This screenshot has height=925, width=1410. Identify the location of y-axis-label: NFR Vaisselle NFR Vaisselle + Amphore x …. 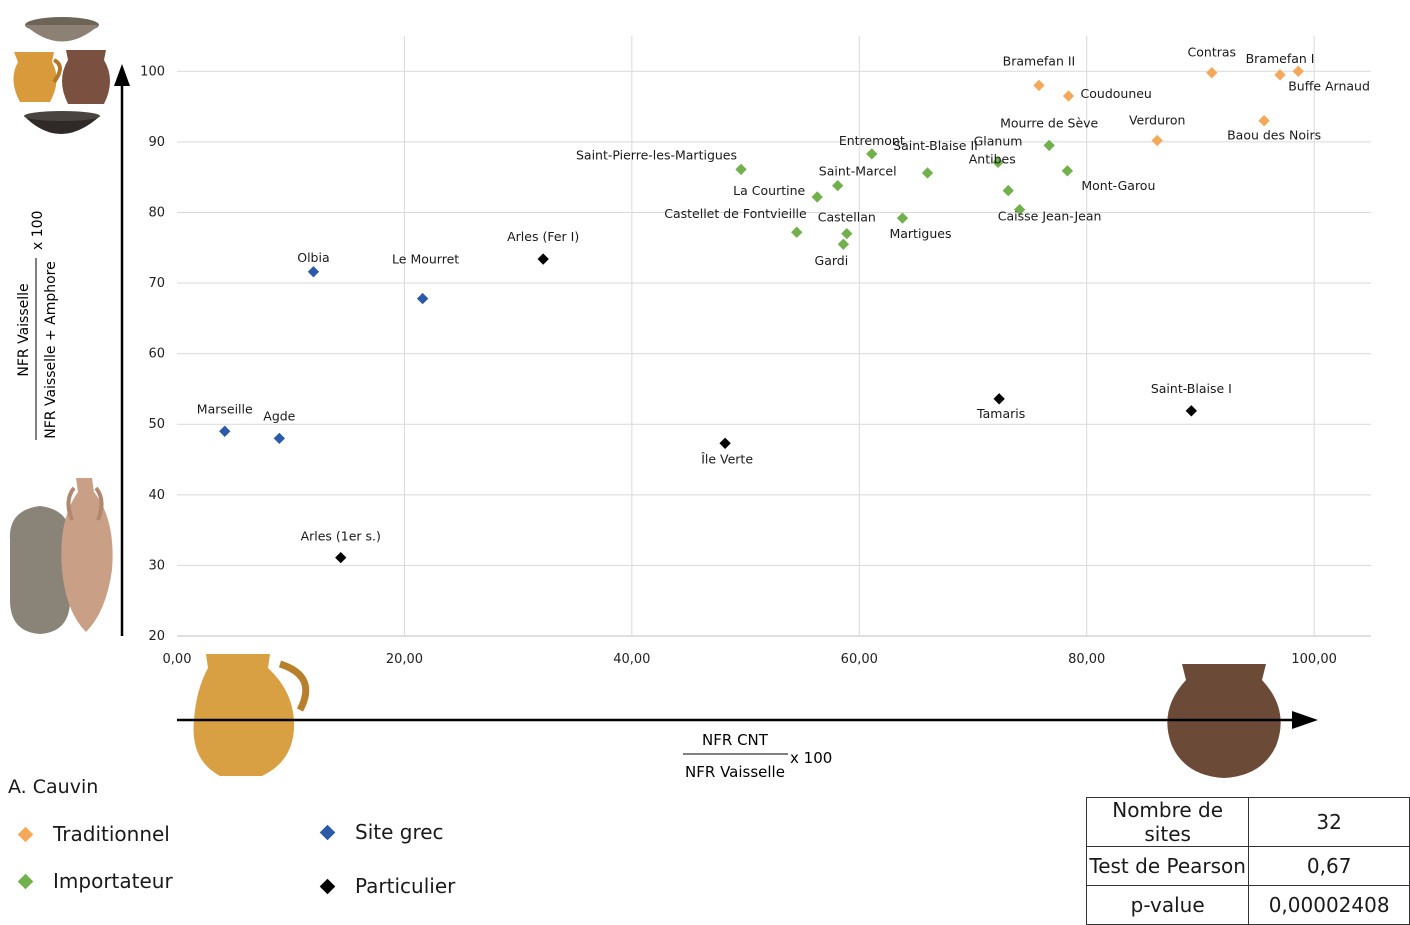
(37, 325).